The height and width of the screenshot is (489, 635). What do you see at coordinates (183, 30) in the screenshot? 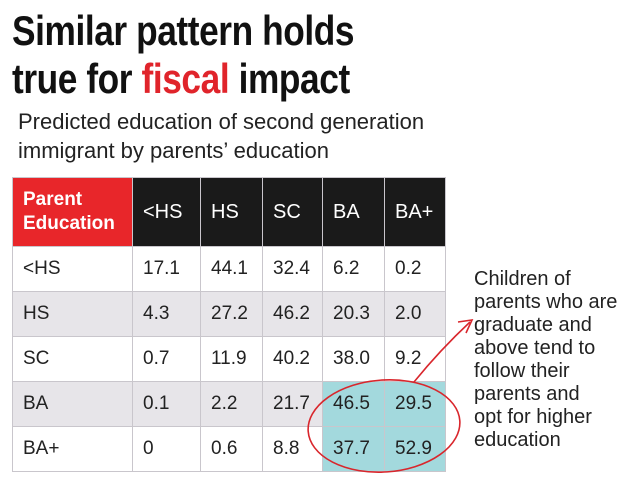
I see `title-line: Similar pattern holds` at bounding box center [183, 30].